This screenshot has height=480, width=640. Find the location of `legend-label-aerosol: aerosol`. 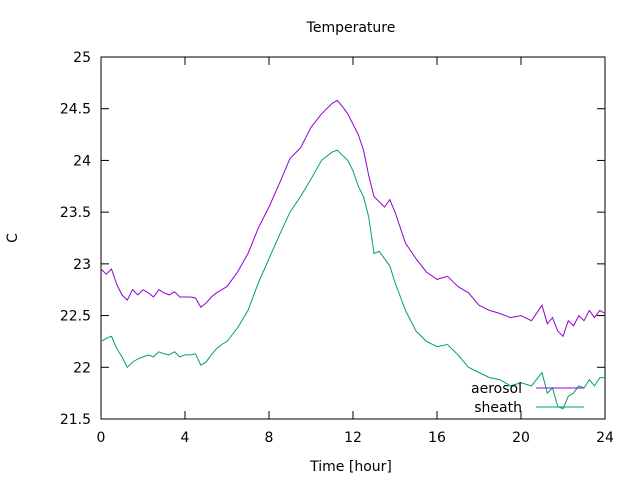

legend-label-aerosol: aerosol is located at coordinates (496, 389).